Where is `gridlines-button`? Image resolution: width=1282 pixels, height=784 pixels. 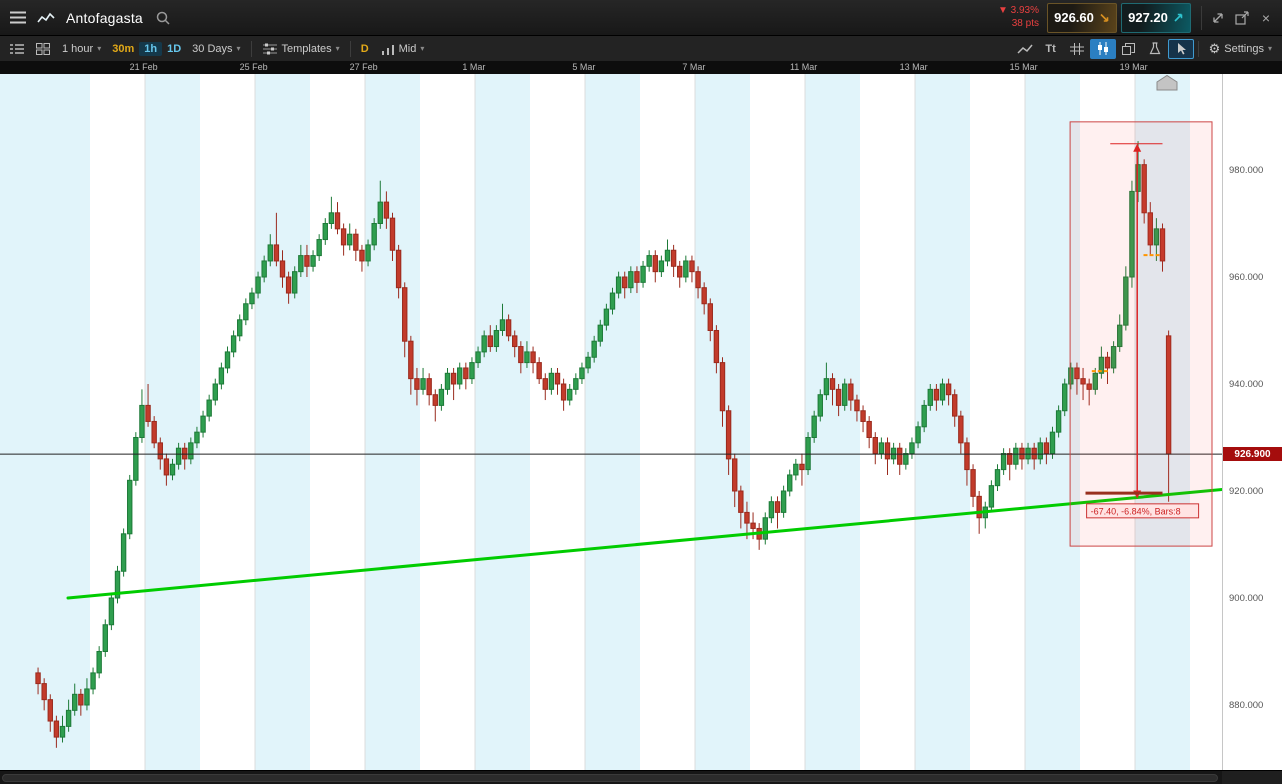
gridlines-button is located at coordinates (1077, 49).